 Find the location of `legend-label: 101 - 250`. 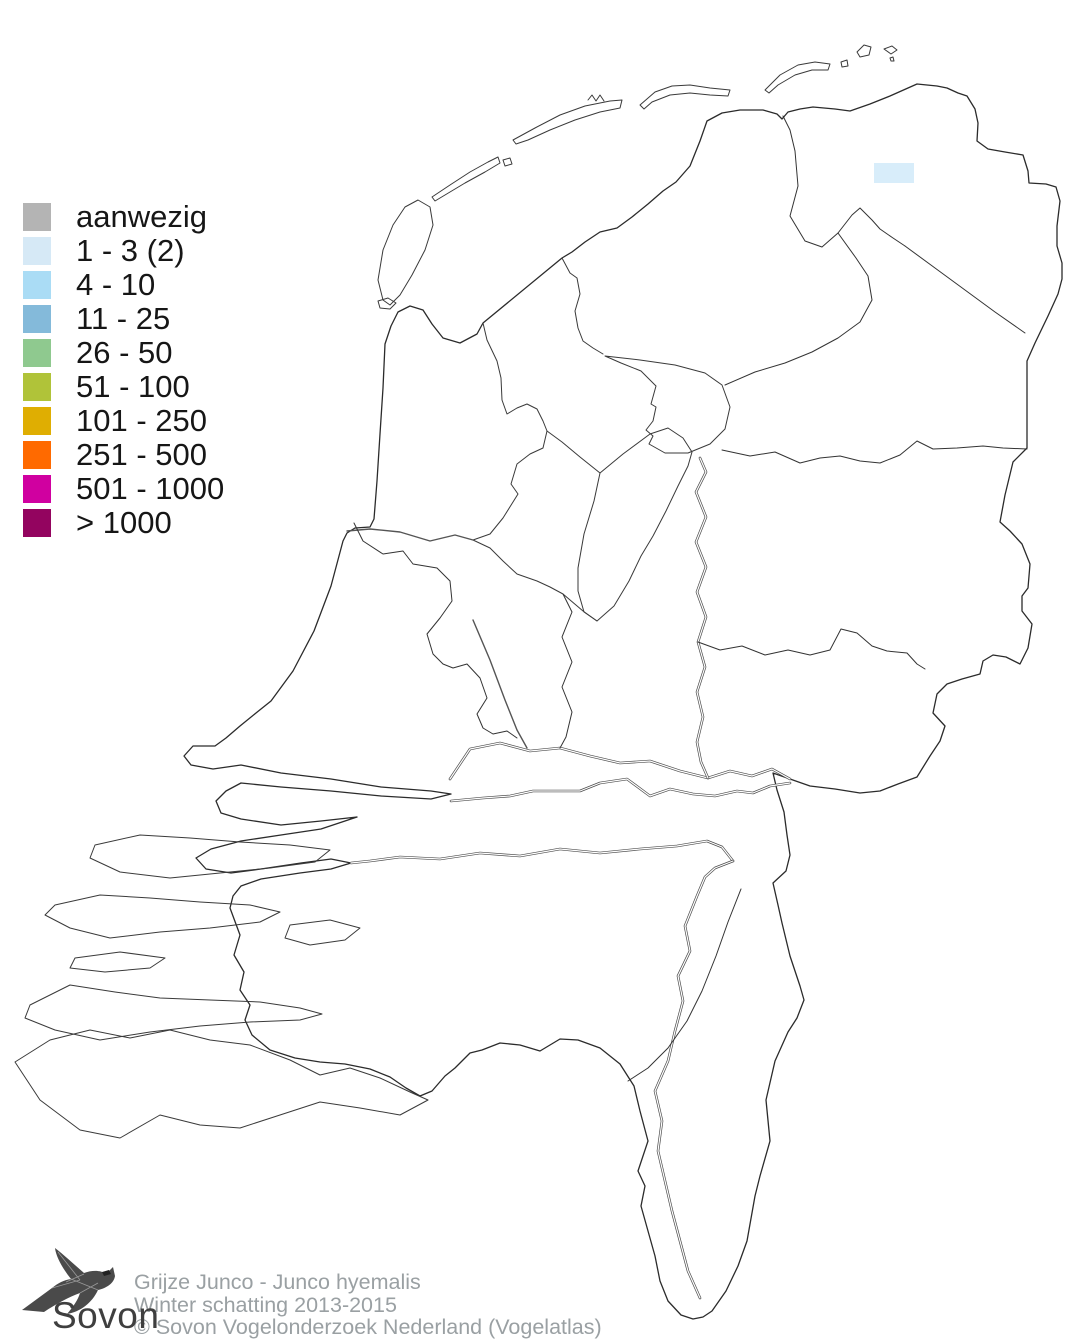

legend-label: 101 - 250 is located at coordinates (141, 420).